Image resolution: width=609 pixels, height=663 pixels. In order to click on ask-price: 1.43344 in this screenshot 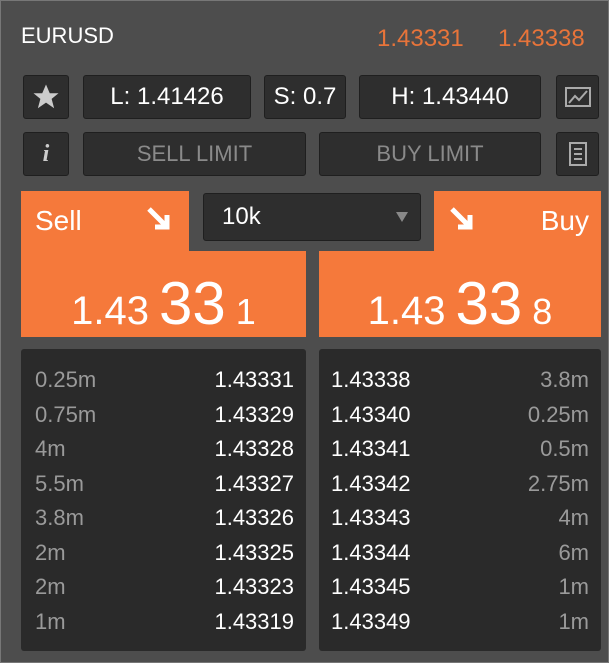, I will do `click(371, 552)`.